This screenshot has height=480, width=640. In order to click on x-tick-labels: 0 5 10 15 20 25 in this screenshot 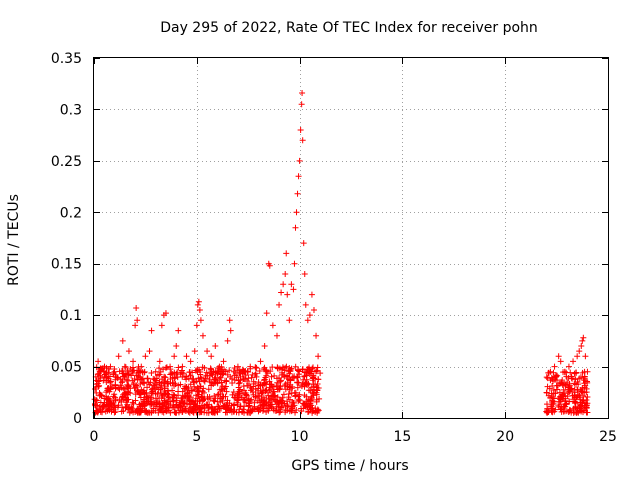, I will do `click(353, 437)`.